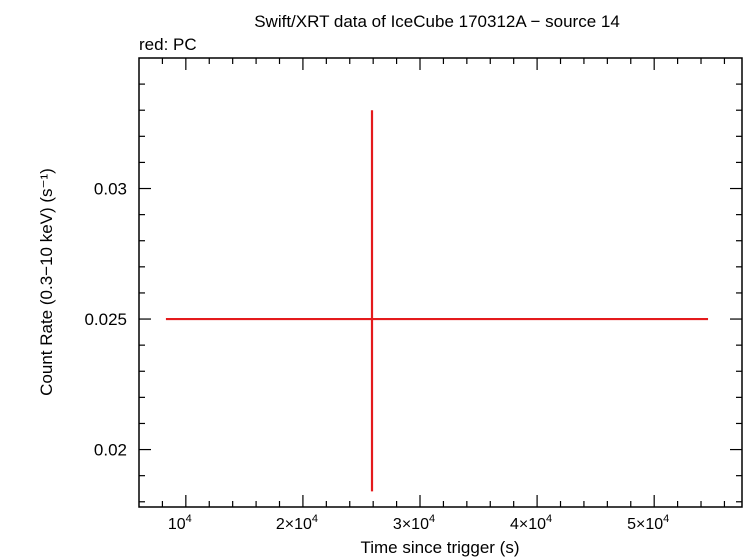 This screenshot has height=558, width=746. I want to click on x-tick-label: 2×10⁴, so click(297, 523).